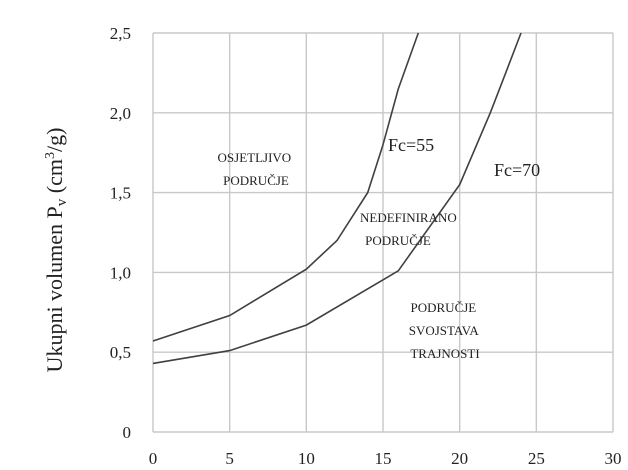  What do you see at coordinates (120, 33) in the screenshot?
I see `y-tick-label: 2,5` at bounding box center [120, 33].